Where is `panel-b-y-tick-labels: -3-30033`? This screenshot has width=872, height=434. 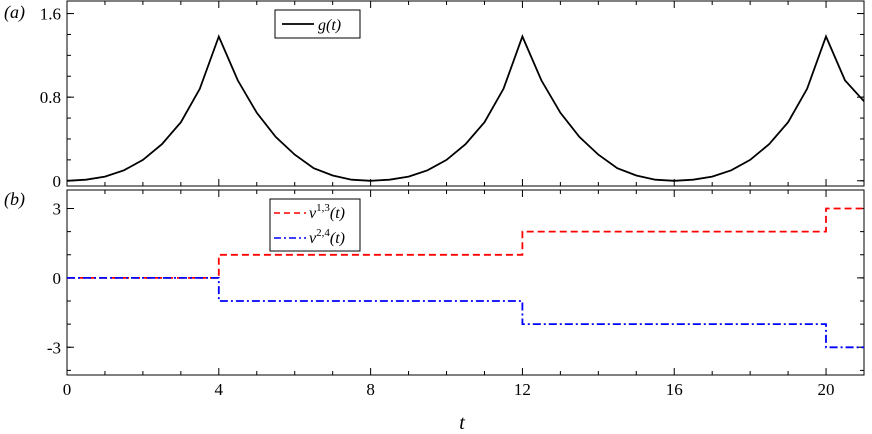
panel-b-y-tick-labels: -3-30033 is located at coordinates (54, 279).